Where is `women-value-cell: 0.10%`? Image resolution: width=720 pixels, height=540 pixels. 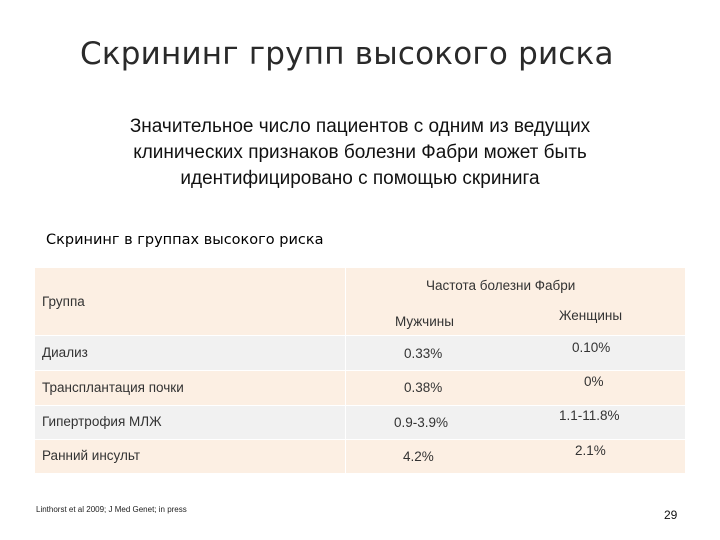 women-value-cell: 0.10% is located at coordinates (591, 347).